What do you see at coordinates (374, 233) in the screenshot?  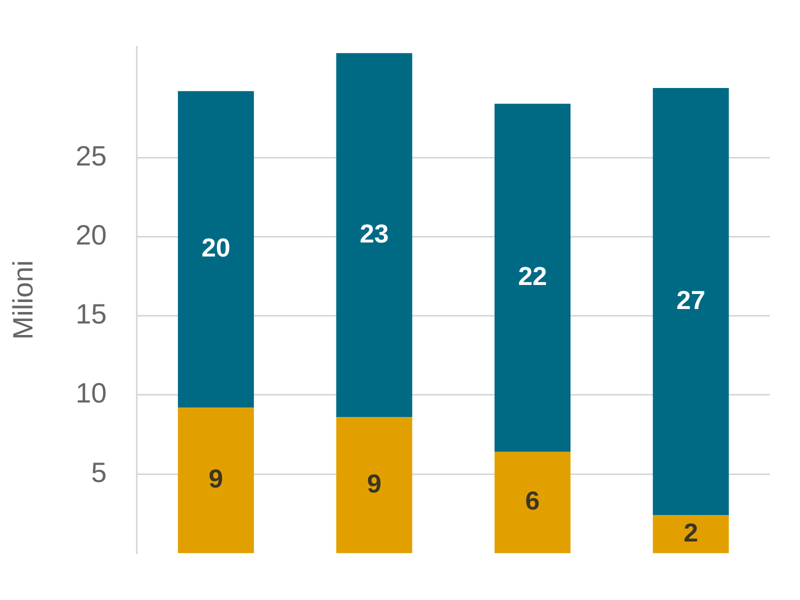 I see `data-label: 23` at bounding box center [374, 233].